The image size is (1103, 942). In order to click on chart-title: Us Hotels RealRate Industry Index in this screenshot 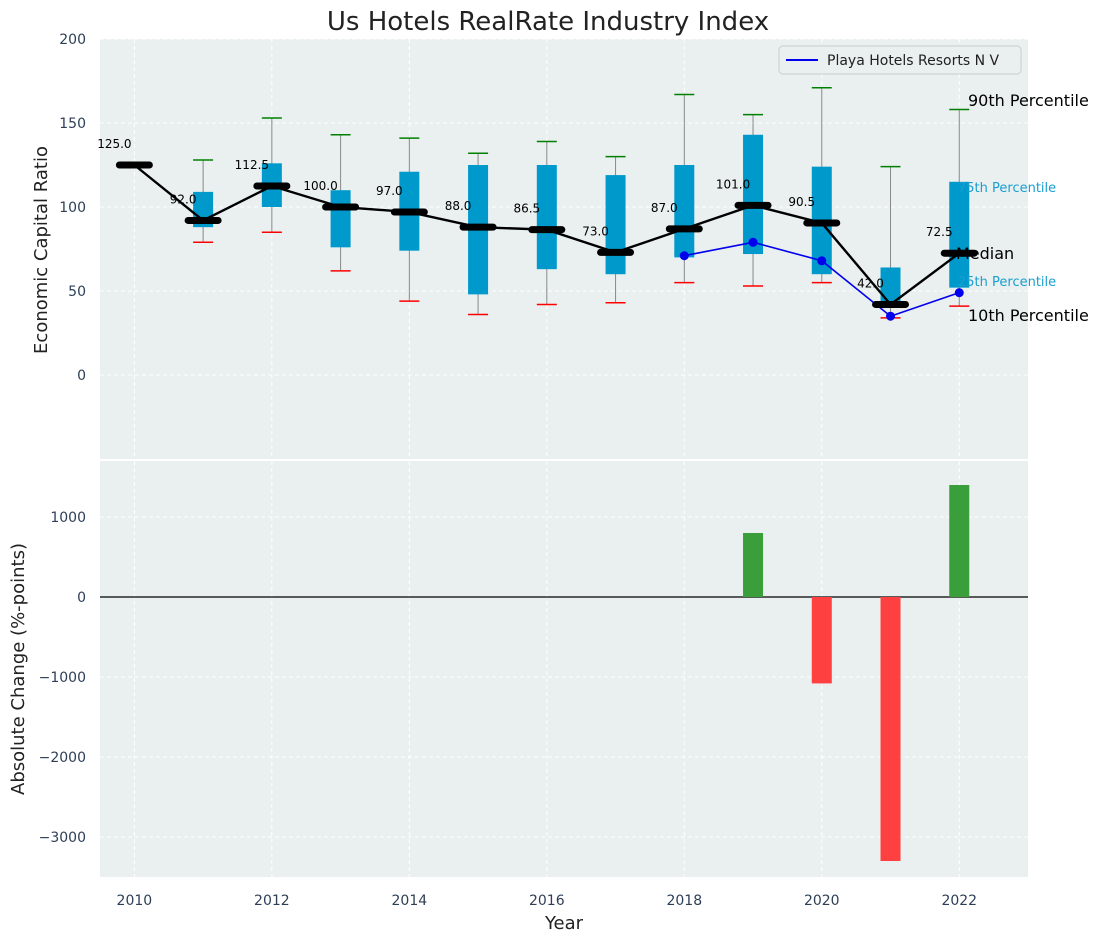, I will do `click(548, 22)`.